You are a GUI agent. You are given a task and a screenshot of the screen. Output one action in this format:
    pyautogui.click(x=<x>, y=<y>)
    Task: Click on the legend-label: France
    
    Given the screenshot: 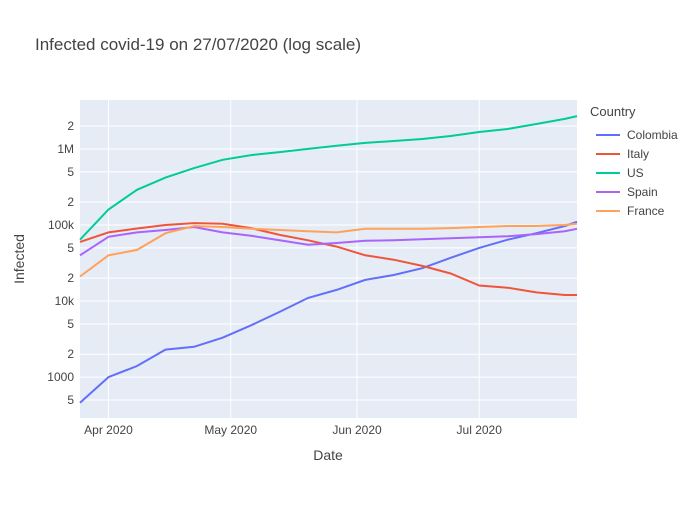 What is the action you would take?
    pyautogui.click(x=646, y=211)
    